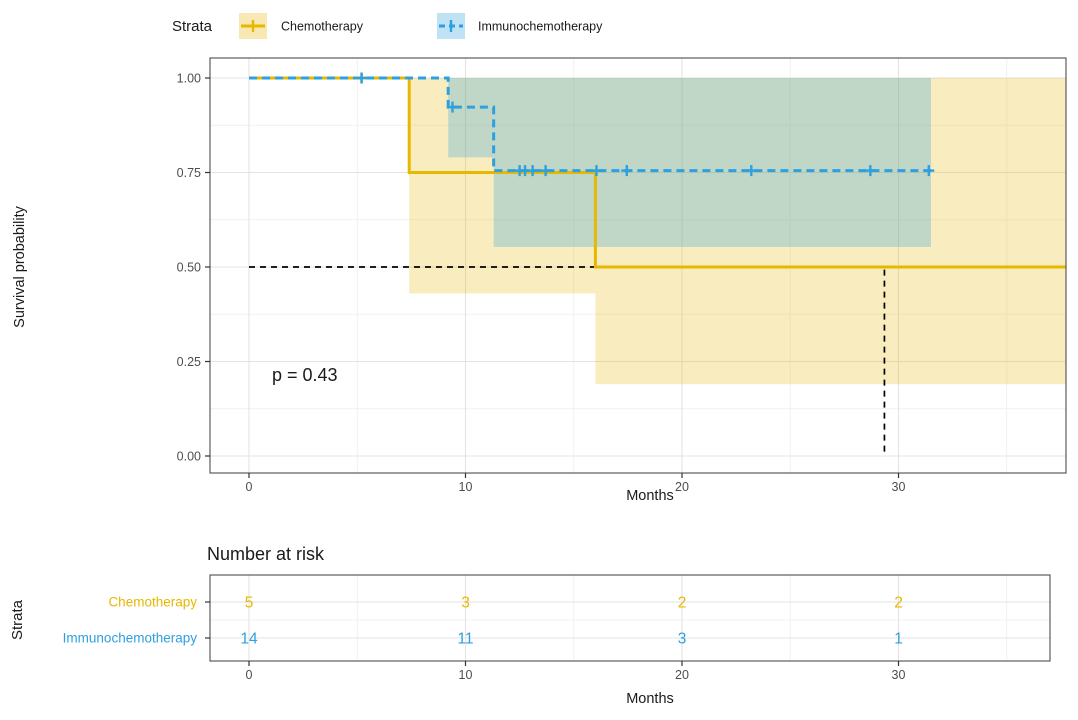 This screenshot has height=720, width=1078. Describe the element at coordinates (502, 186) in the screenshot. I see `ci-band-chemotherapy` at that location.